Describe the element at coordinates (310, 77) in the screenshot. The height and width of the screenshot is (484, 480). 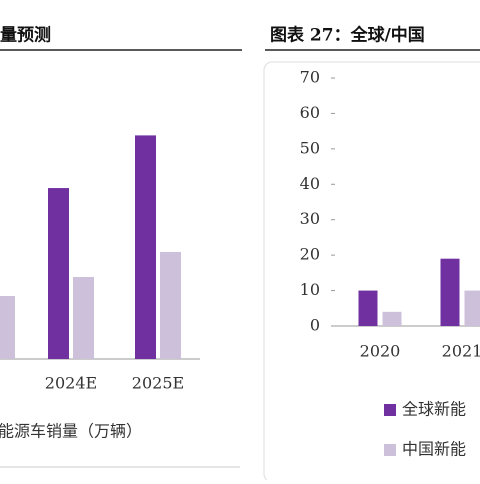
I see `y-tick-label: 70` at that location.